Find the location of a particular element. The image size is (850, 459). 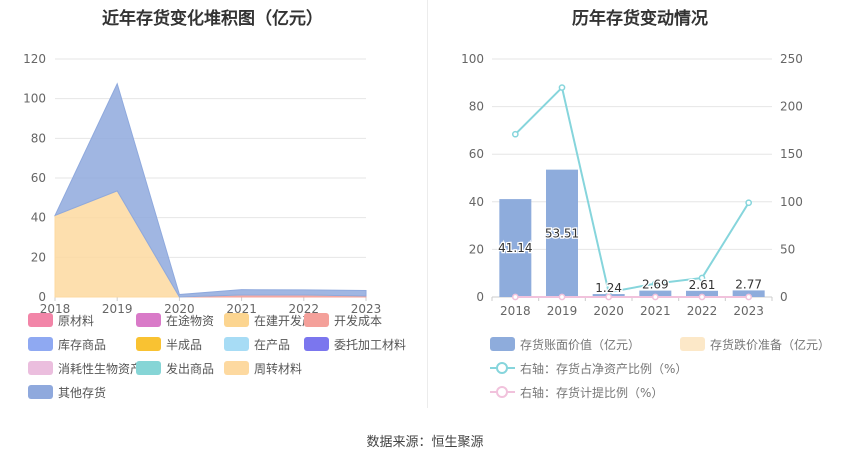

legend-label: 存货跌价准备（亿元） is located at coordinates (770, 344).